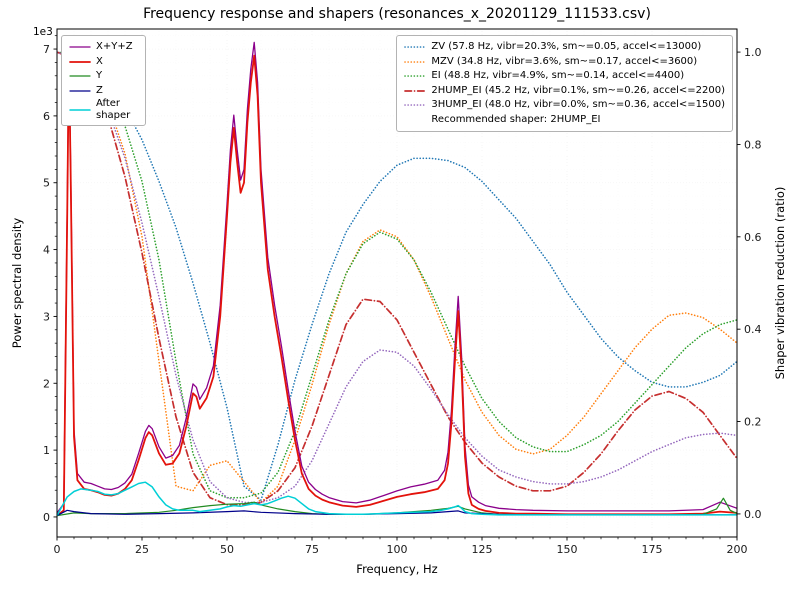  I want to click on svg-text: 150, so click(567, 549).